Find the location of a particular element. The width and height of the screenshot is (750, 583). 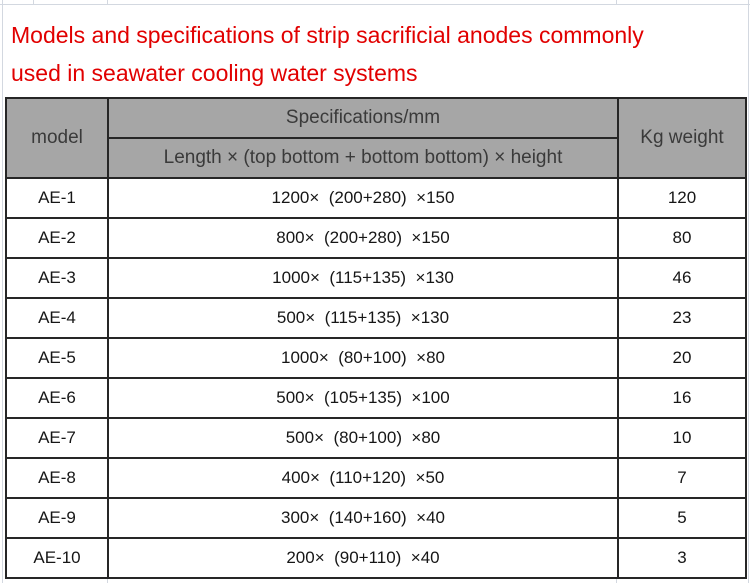

weight-cell: 20 is located at coordinates (682, 358).